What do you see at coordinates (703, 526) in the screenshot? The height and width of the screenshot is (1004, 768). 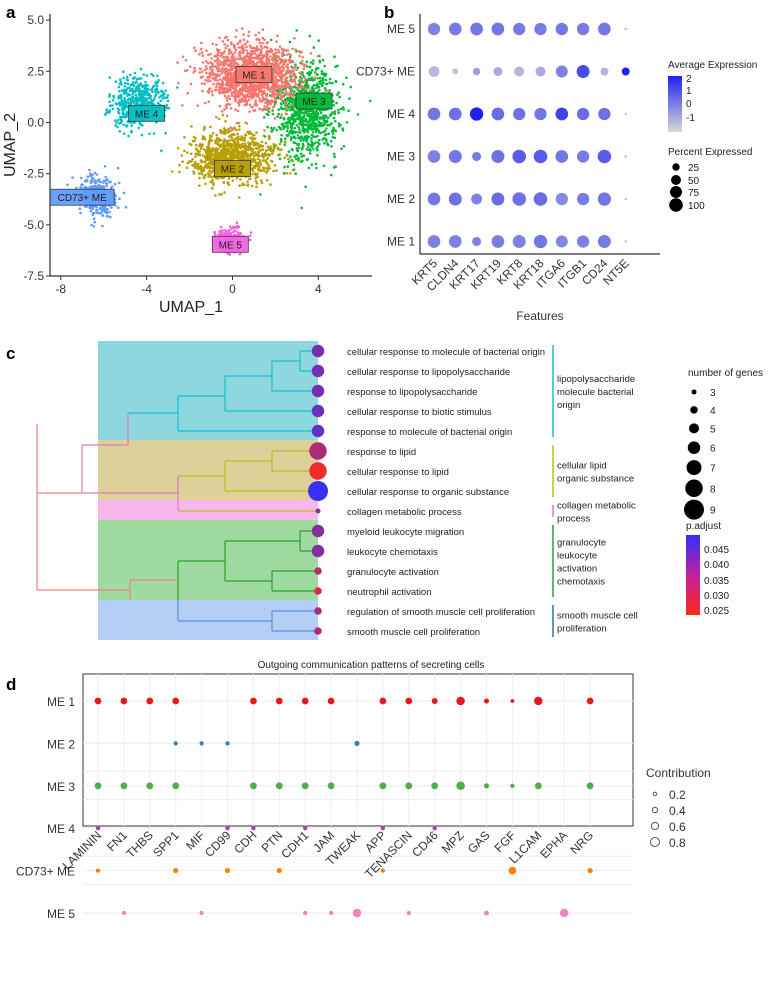 I see `legend-padjust-title: p.adjust` at bounding box center [703, 526].